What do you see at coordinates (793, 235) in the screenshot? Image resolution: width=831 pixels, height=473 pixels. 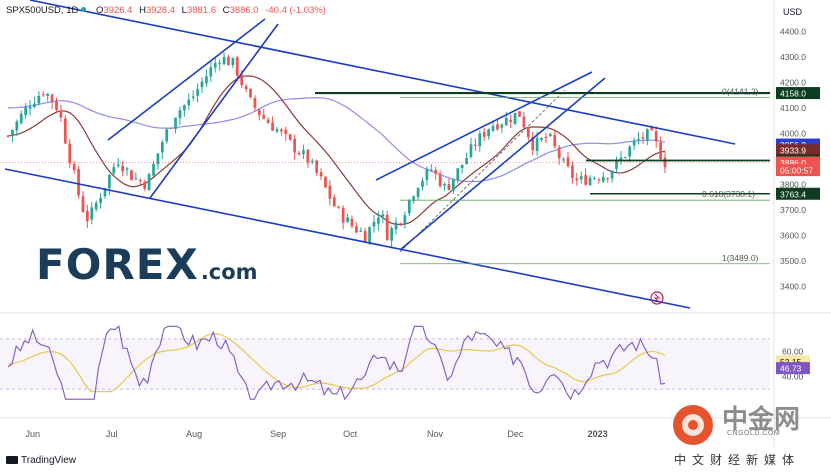 I see `y-tick-label: 3600.0` at bounding box center [793, 235].